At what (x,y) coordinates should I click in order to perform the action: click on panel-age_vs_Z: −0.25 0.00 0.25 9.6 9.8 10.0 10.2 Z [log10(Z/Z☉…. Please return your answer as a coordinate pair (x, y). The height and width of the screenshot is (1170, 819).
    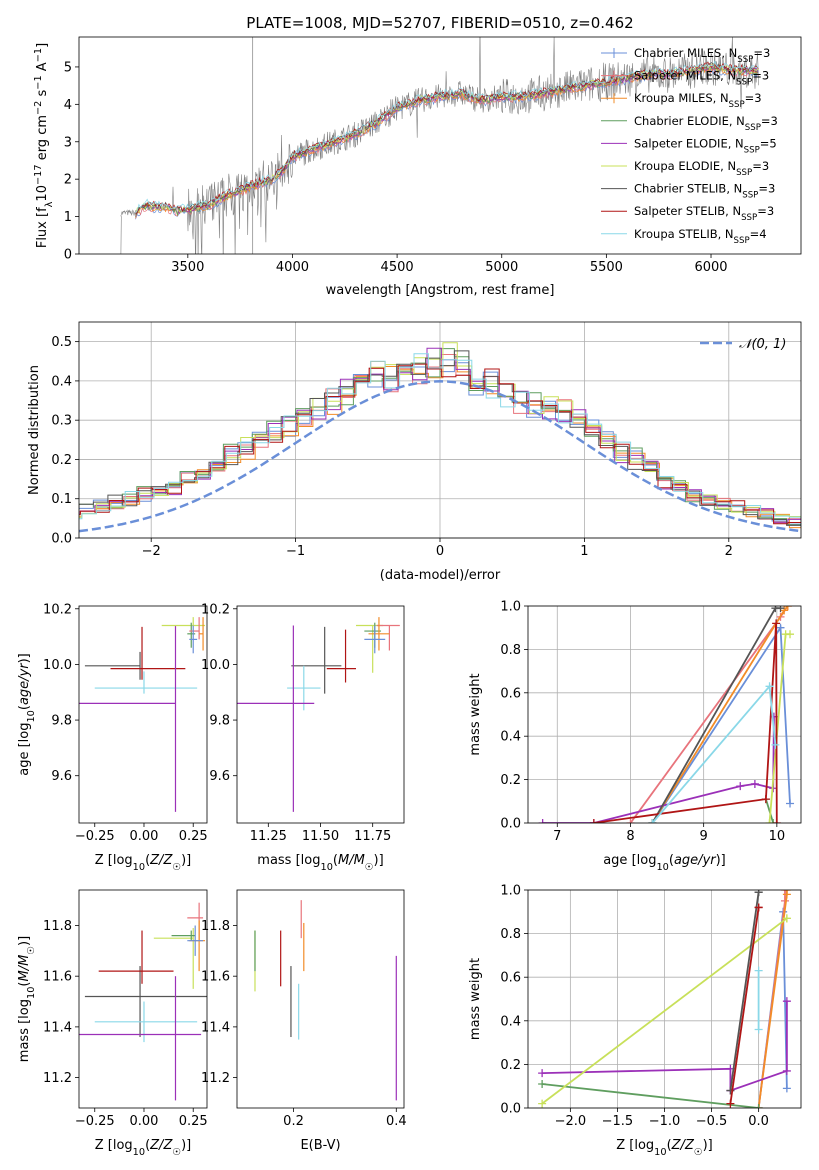
    Looking at the image, I should click on (112, 737).